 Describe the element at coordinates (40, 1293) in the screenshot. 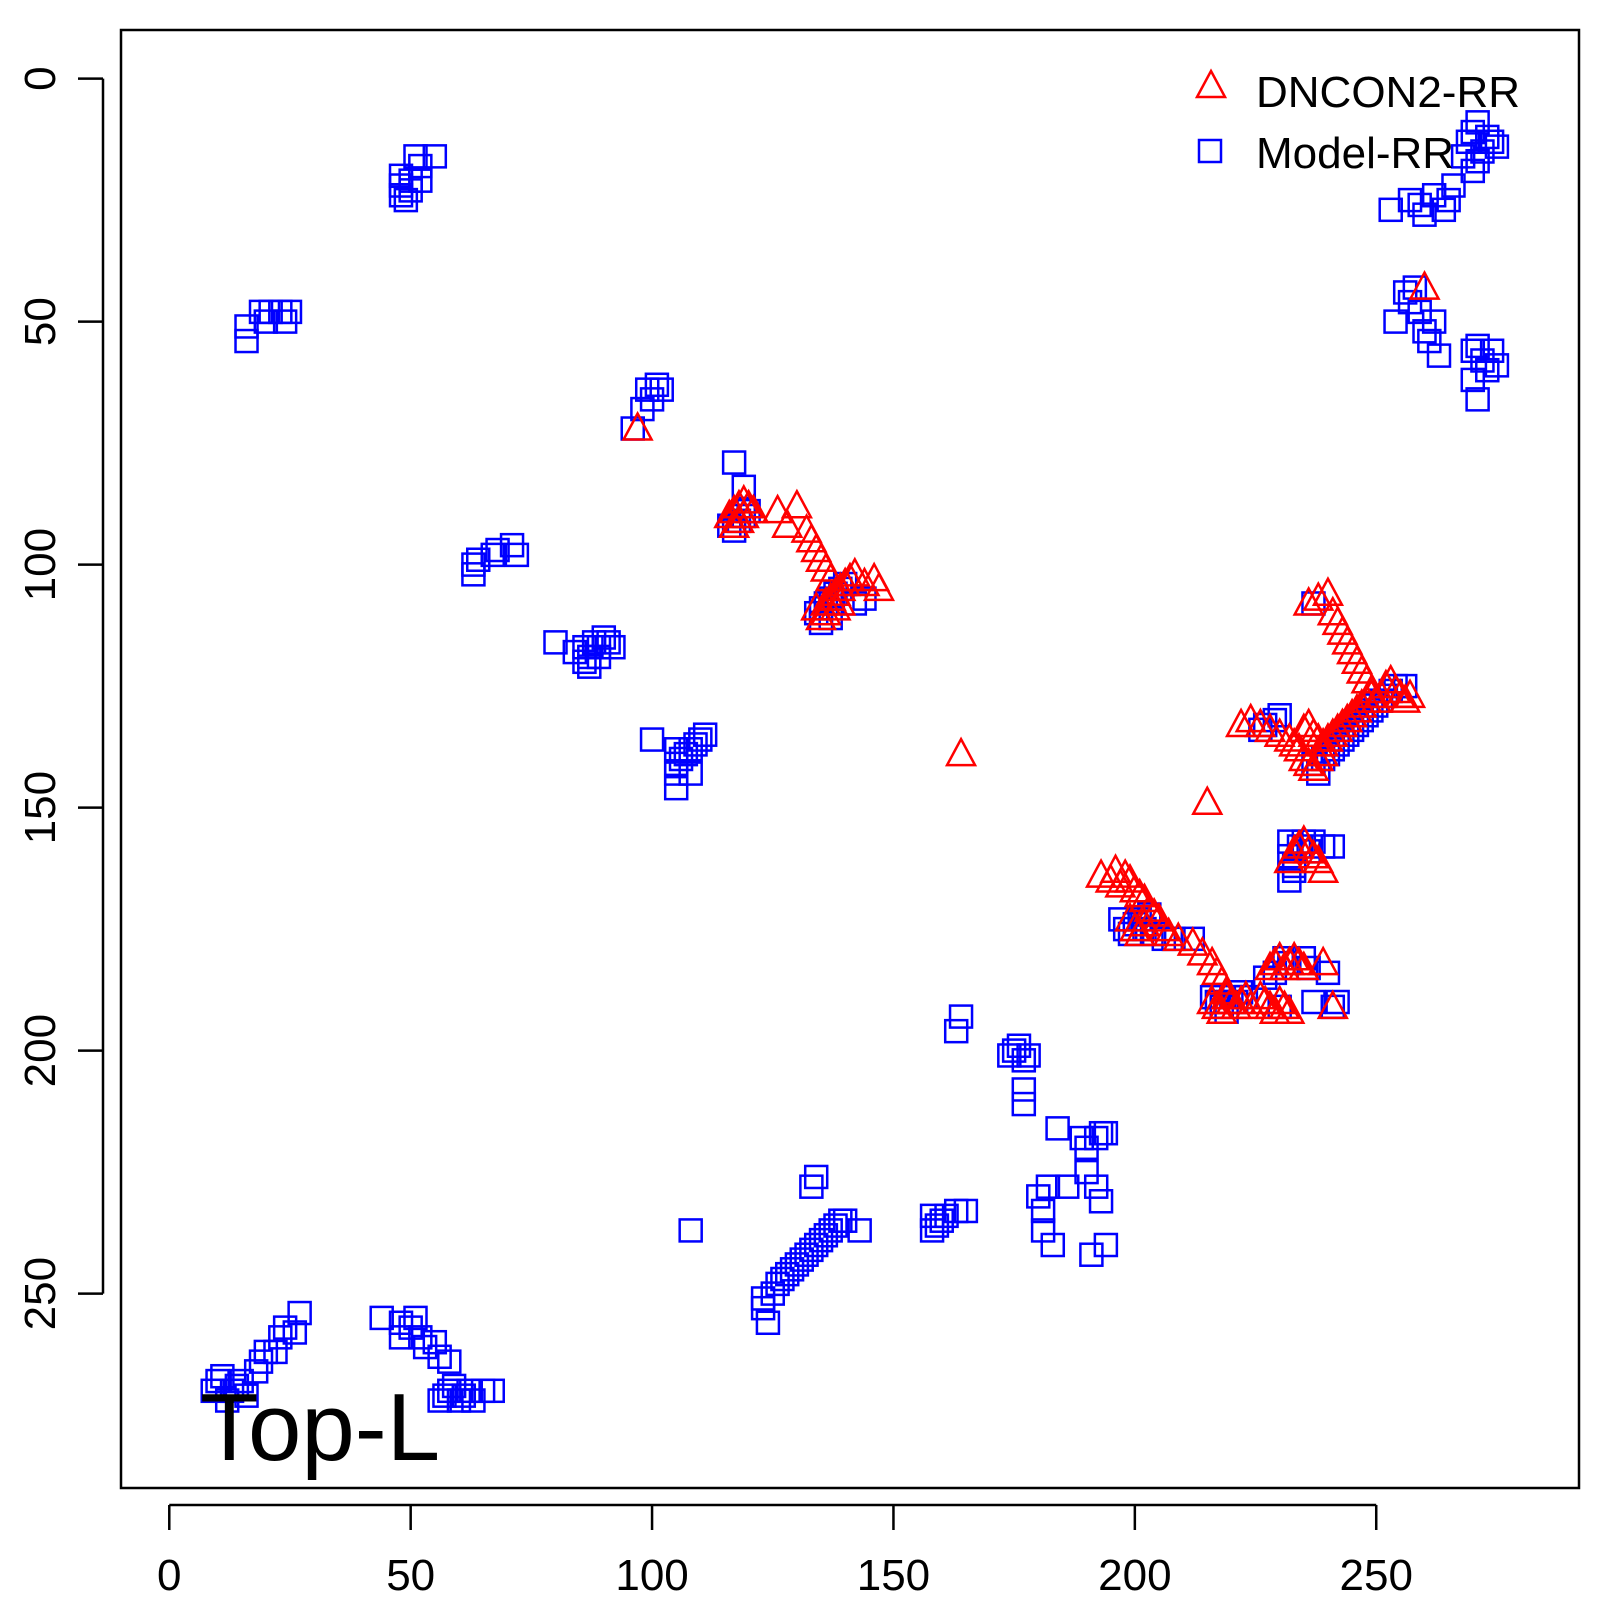

I see `y-tick-label: 250` at that location.